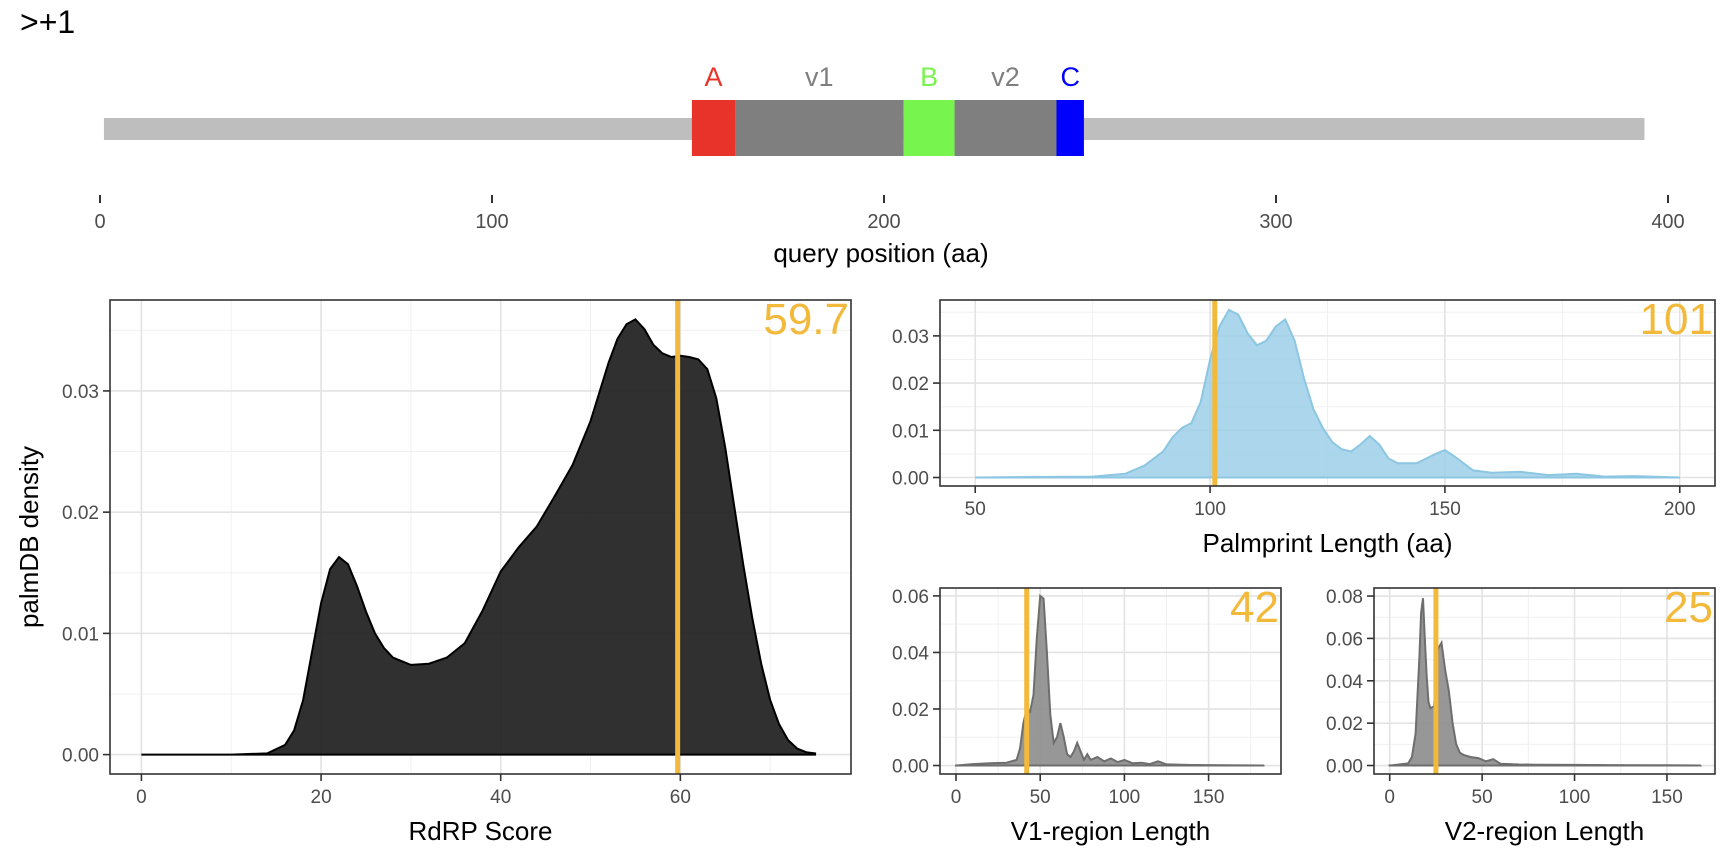 Image resolution: width=1730 pixels, height=860 pixels. Describe the element at coordinates (1327, 543) in the screenshot. I see `palmprint_length-x-axis-title: Palmprint Length (aa)` at that location.